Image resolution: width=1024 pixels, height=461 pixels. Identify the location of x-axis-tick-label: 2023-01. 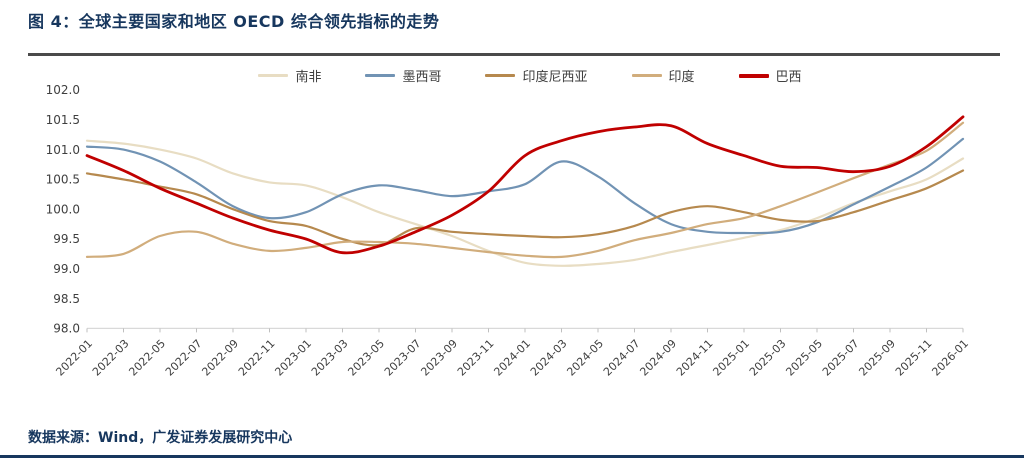
(293, 358).